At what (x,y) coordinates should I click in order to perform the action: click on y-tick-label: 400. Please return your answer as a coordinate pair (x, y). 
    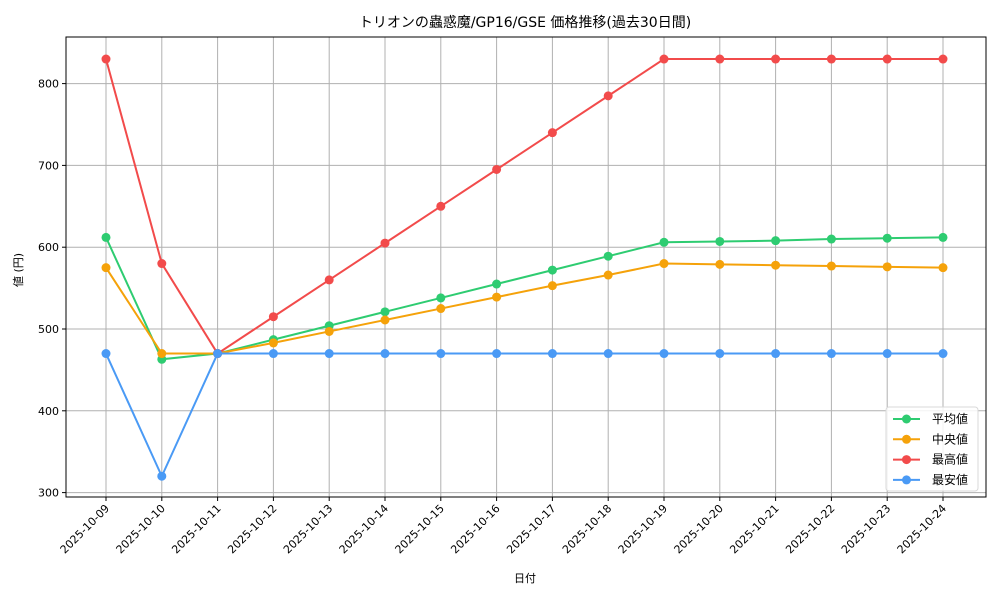
    Looking at the image, I should click on (48, 411).